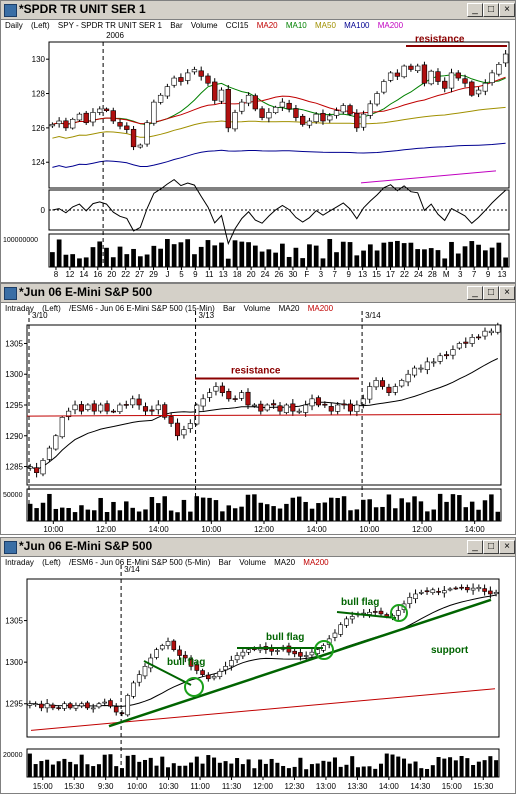  What do you see at coordinates (167, 673) in the screenshot?
I see `bull-flag-line` at bounding box center [167, 673].